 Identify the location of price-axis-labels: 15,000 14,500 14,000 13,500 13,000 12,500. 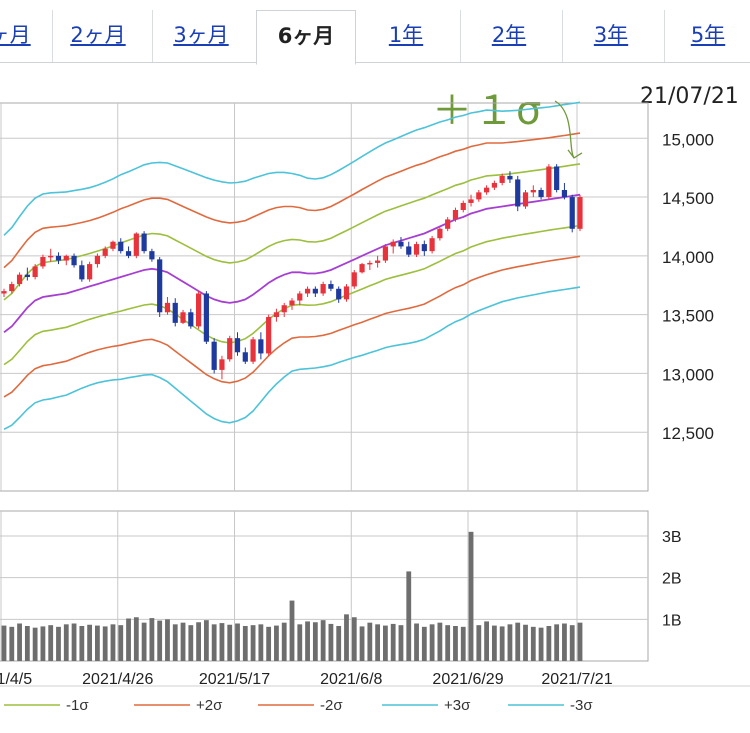
(688, 286).